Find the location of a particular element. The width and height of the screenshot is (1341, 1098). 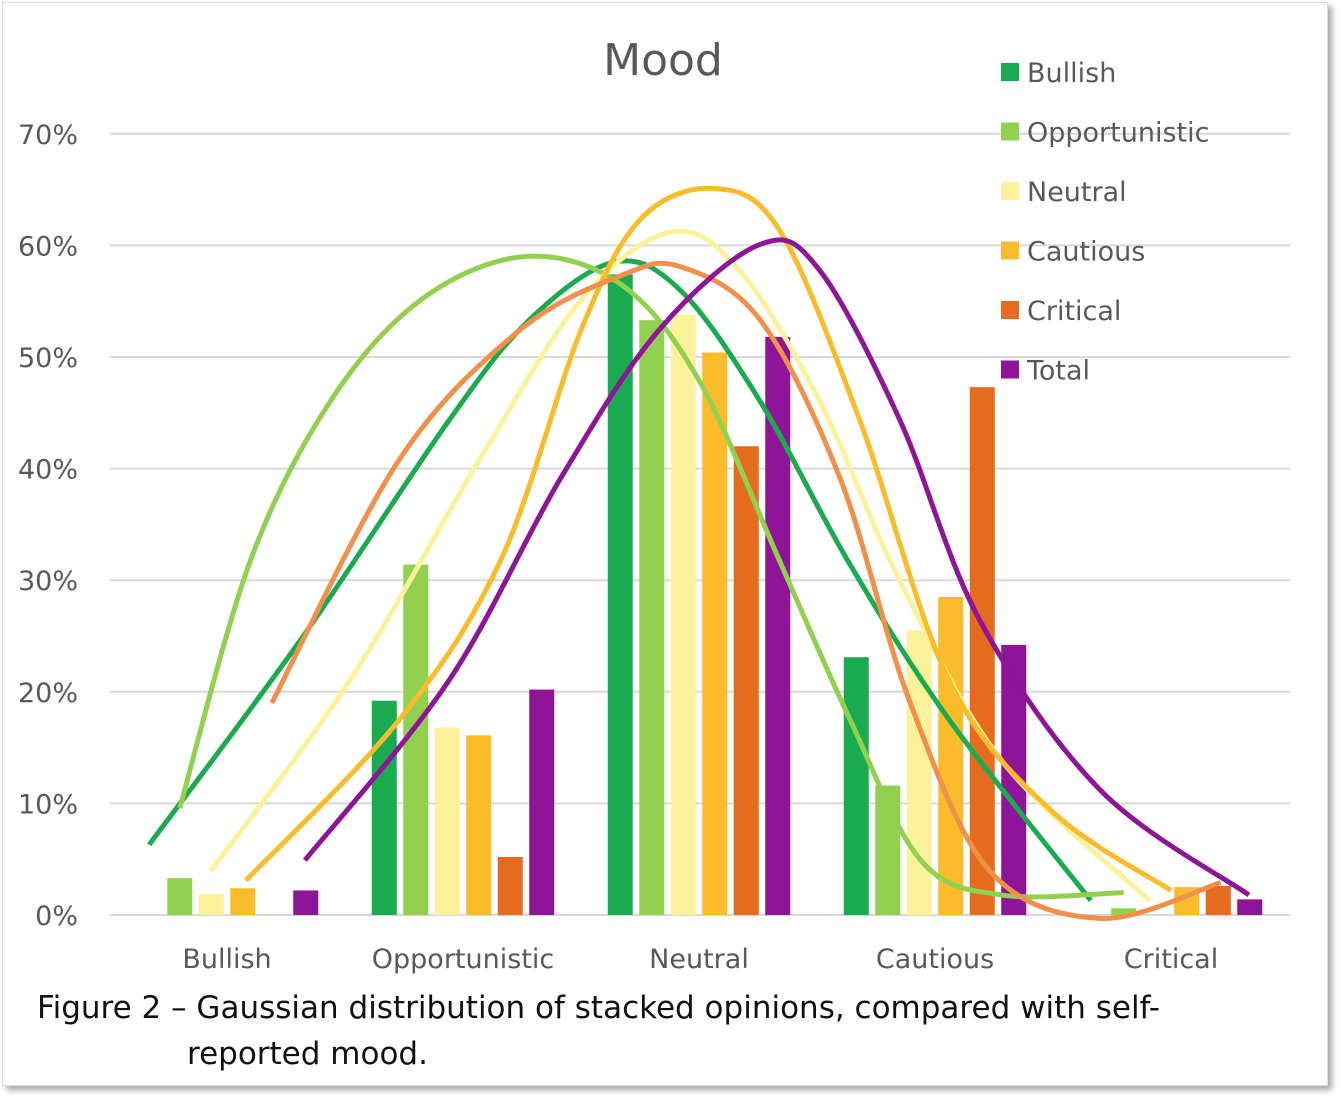

legend-swatch-neutral is located at coordinates (1010, 191).